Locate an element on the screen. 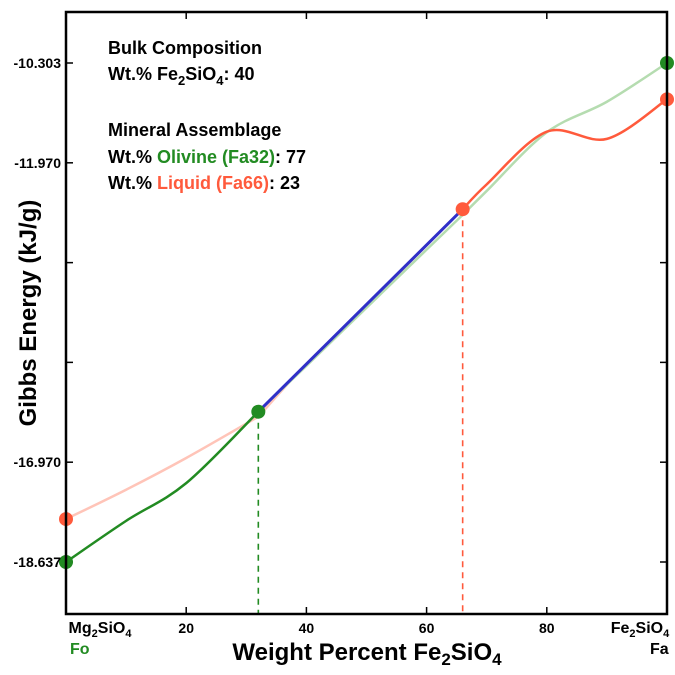  liquid-curve-stable is located at coordinates (564, 154).